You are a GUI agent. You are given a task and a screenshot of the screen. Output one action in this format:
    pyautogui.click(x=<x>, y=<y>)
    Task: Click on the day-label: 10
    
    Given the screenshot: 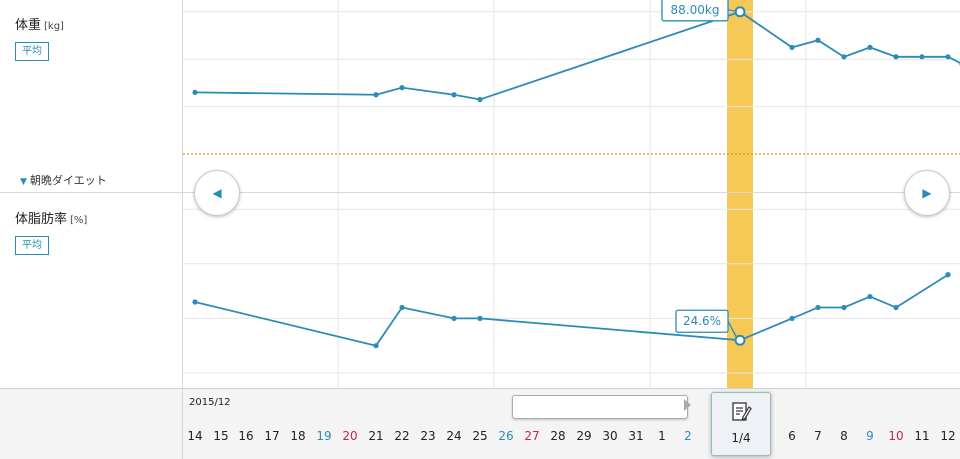 What is the action you would take?
    pyautogui.click(x=896, y=436)
    